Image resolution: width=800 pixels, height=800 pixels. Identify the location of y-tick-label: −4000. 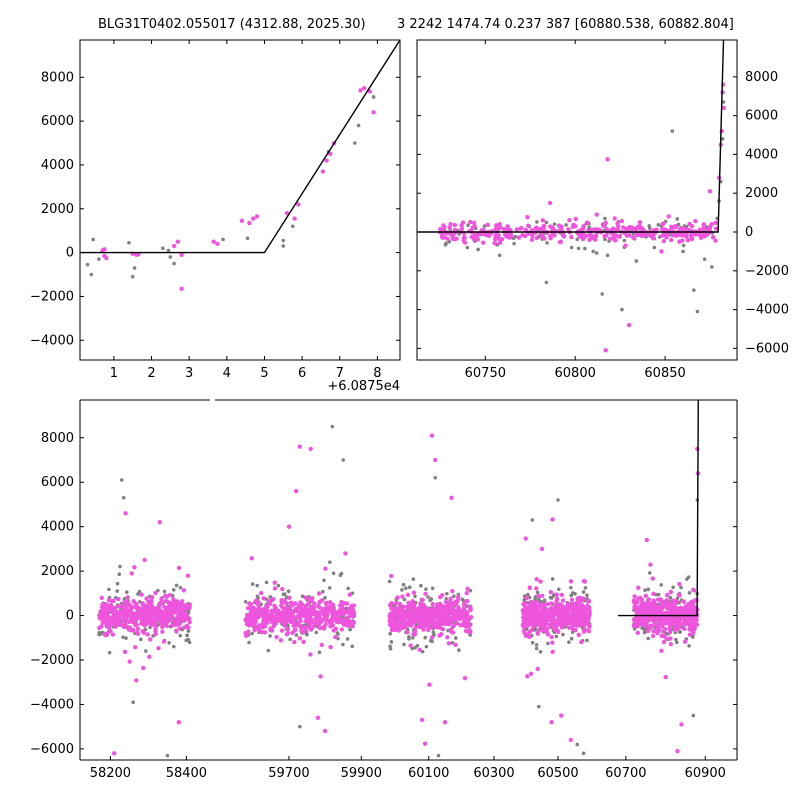
(767, 310).